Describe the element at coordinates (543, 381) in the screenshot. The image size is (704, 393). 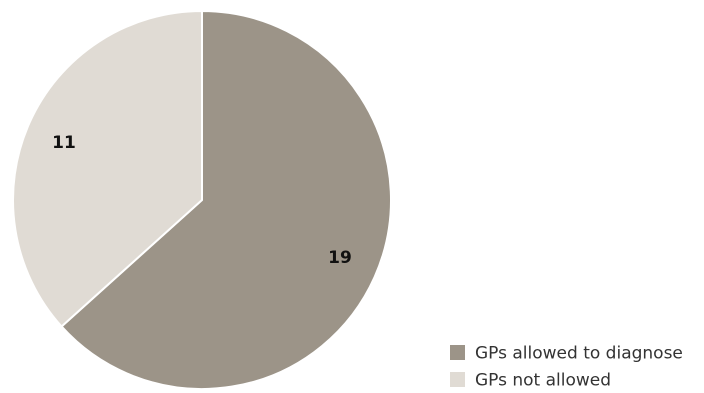
I see `legend-label: GPs not allowed` at that location.